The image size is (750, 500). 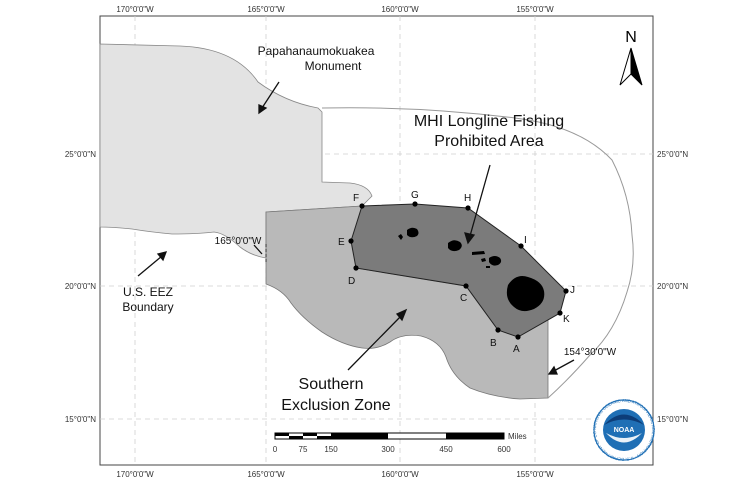 What do you see at coordinates (400, 443) in the screenshot?
I see `scale-bar: 0 75 150 300 450 600 Miles` at bounding box center [400, 443].